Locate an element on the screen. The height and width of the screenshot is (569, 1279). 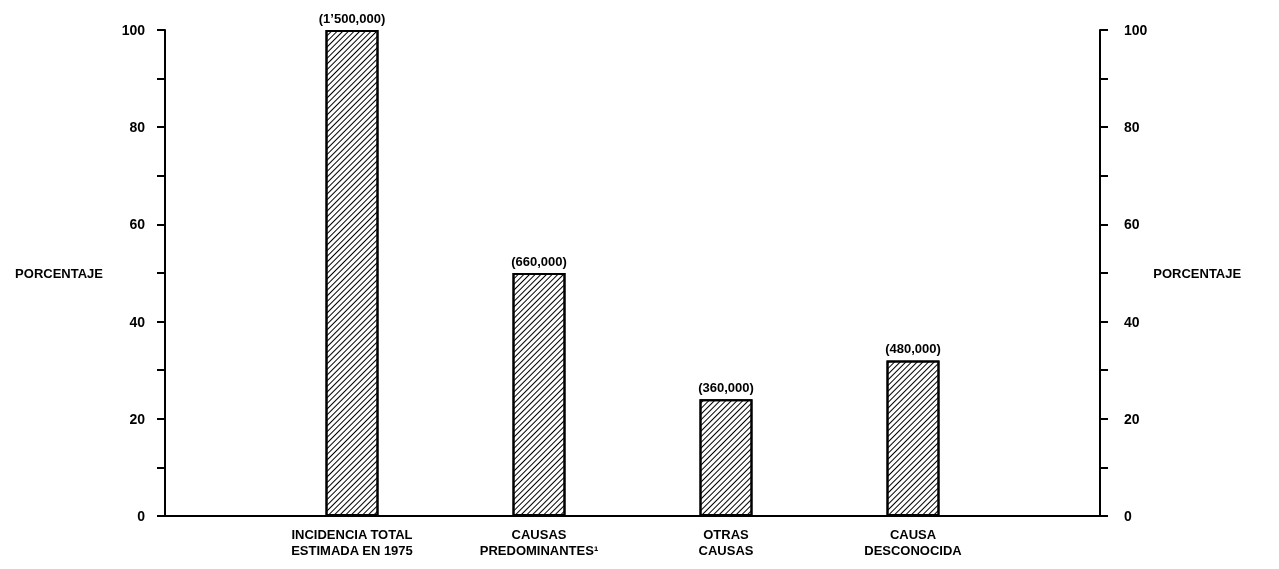
y-tick-label: 40 is located at coordinates (137, 321).